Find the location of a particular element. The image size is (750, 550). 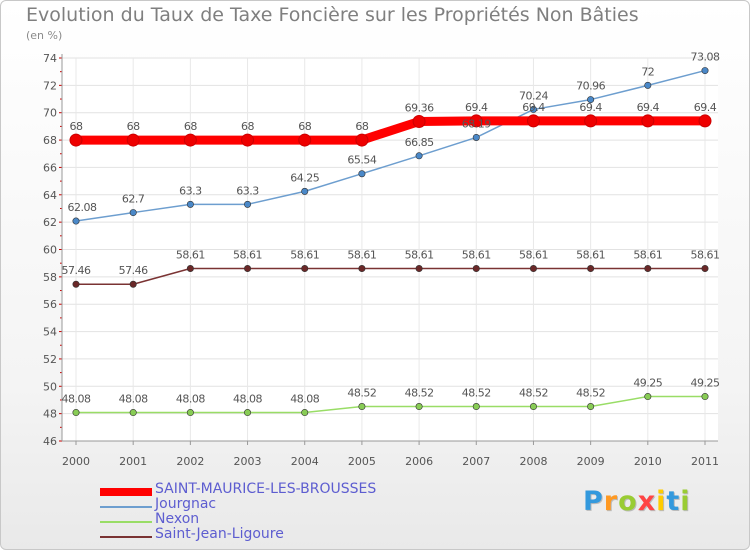

data-label: 66.85 is located at coordinates (419, 142).